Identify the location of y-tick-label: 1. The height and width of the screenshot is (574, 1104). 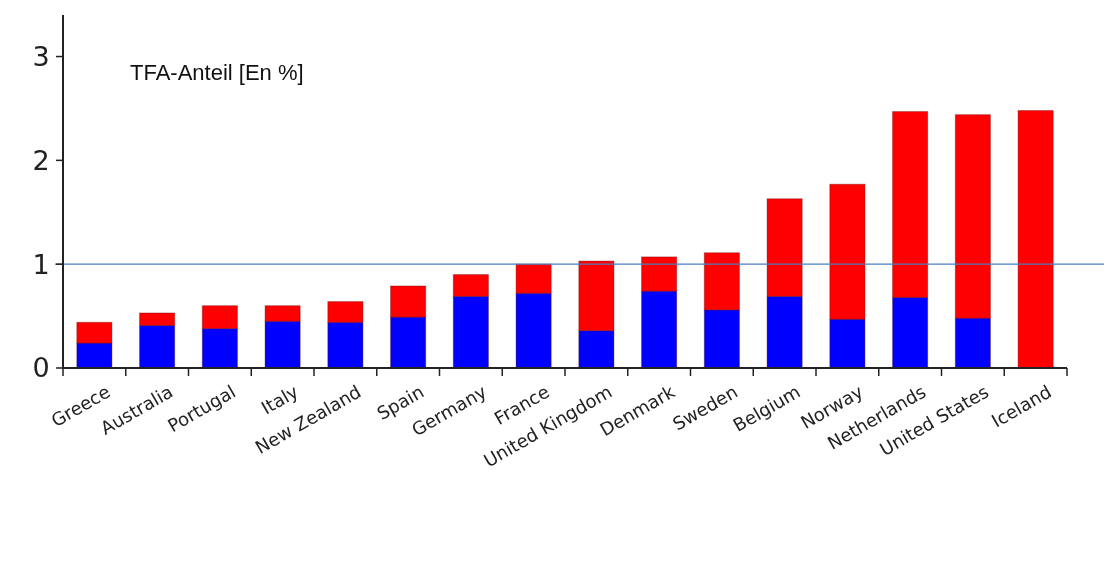
(41, 264).